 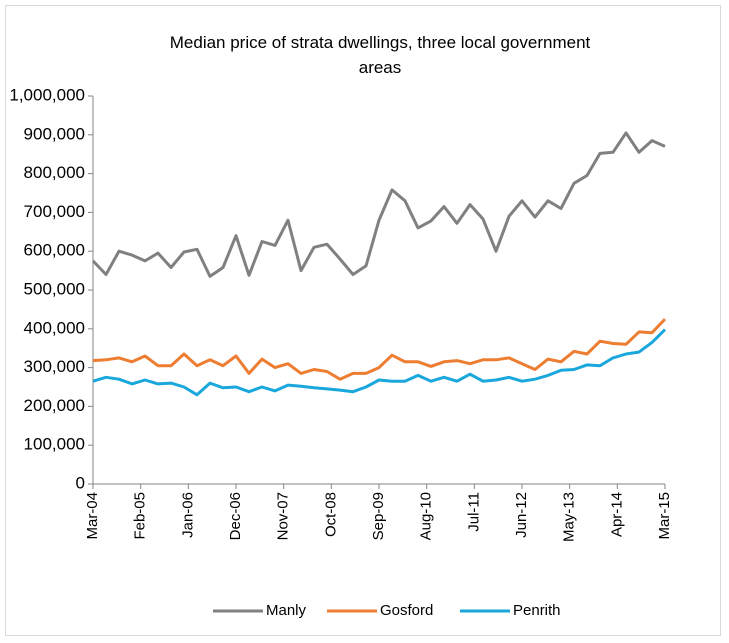 What do you see at coordinates (473, 512) in the screenshot?
I see `x-tick-label: Jul-11` at bounding box center [473, 512].